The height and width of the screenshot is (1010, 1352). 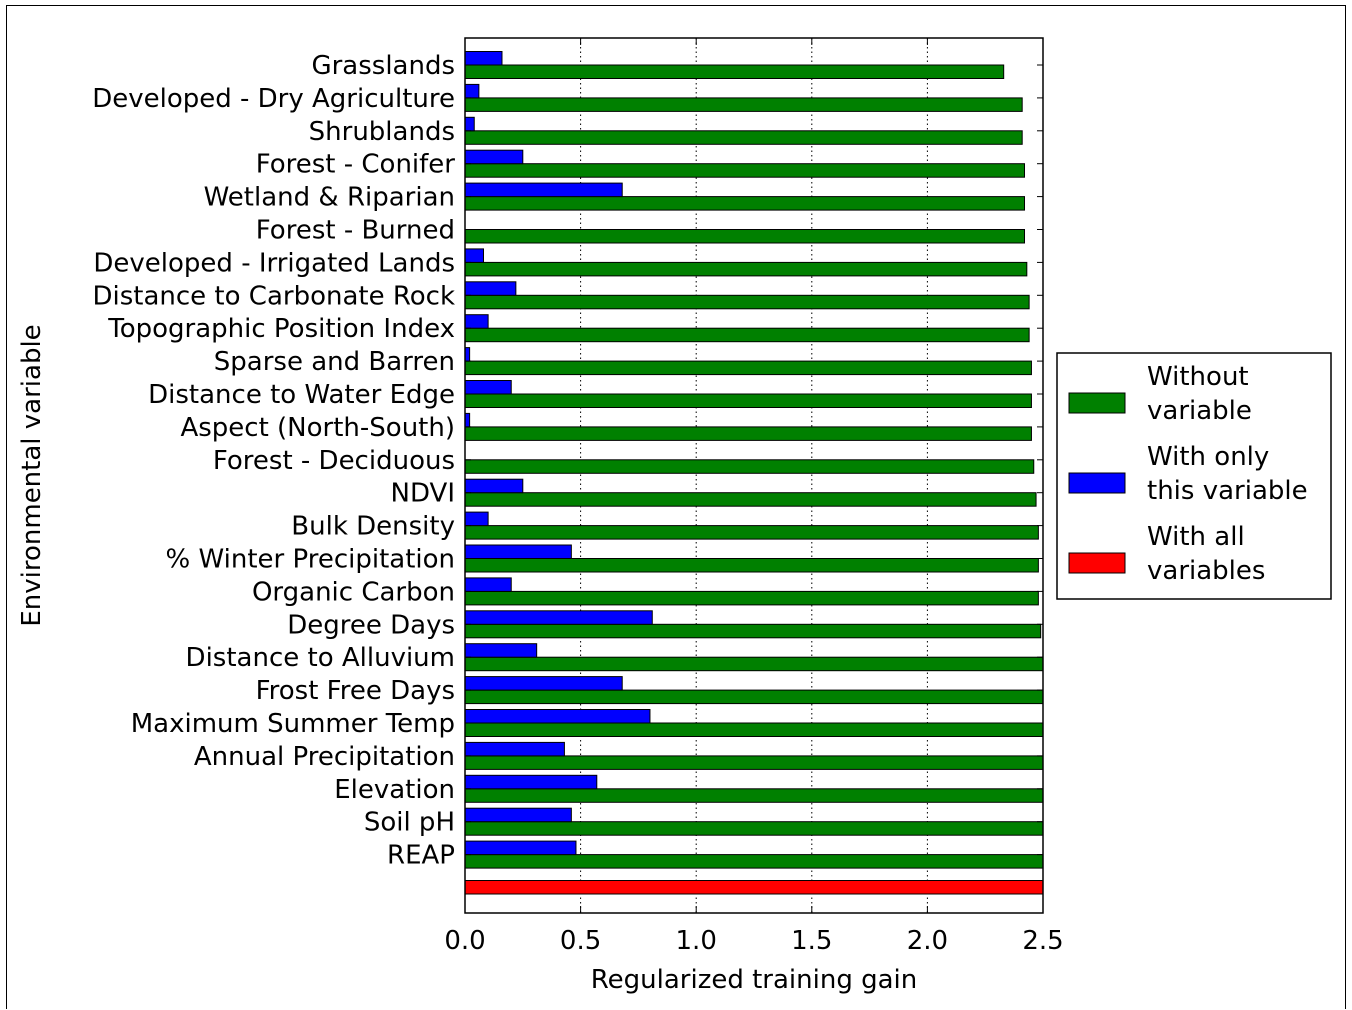 I want to click on x-tick-label: 0.0, so click(x=464, y=941).